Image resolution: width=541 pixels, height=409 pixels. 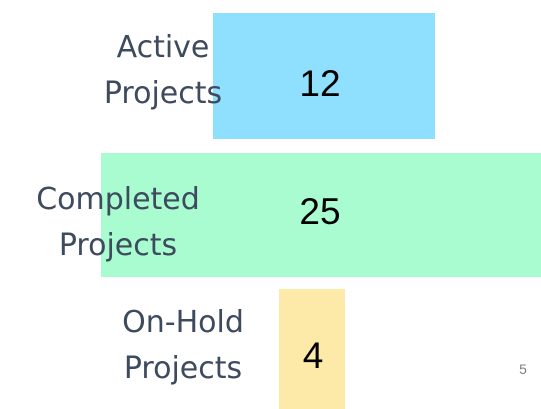 I want to click on label-line: On-Hold, so click(x=183, y=322).